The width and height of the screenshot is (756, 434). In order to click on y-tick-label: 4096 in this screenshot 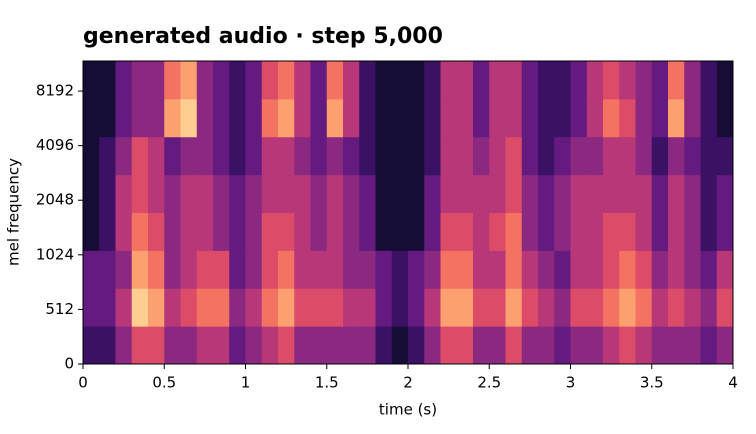, I will do `click(55, 145)`.